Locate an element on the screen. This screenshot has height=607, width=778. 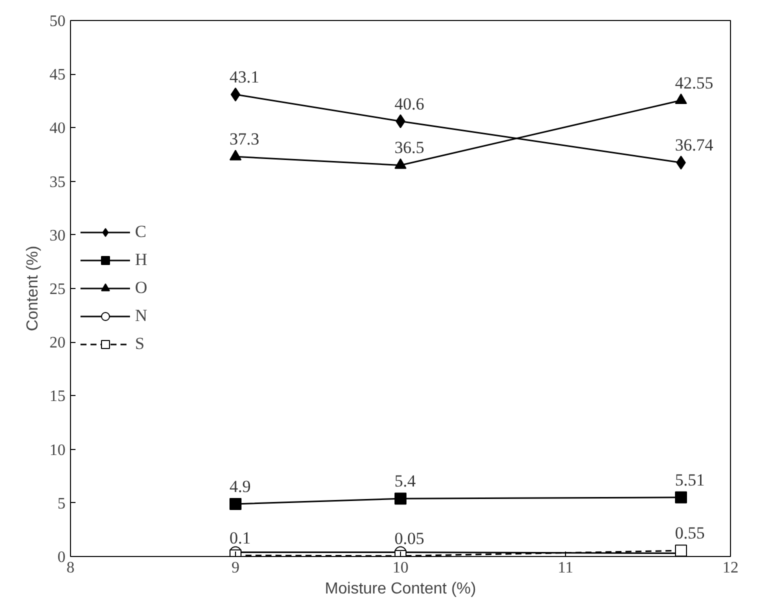
data-label: 43.1 is located at coordinates (245, 76).